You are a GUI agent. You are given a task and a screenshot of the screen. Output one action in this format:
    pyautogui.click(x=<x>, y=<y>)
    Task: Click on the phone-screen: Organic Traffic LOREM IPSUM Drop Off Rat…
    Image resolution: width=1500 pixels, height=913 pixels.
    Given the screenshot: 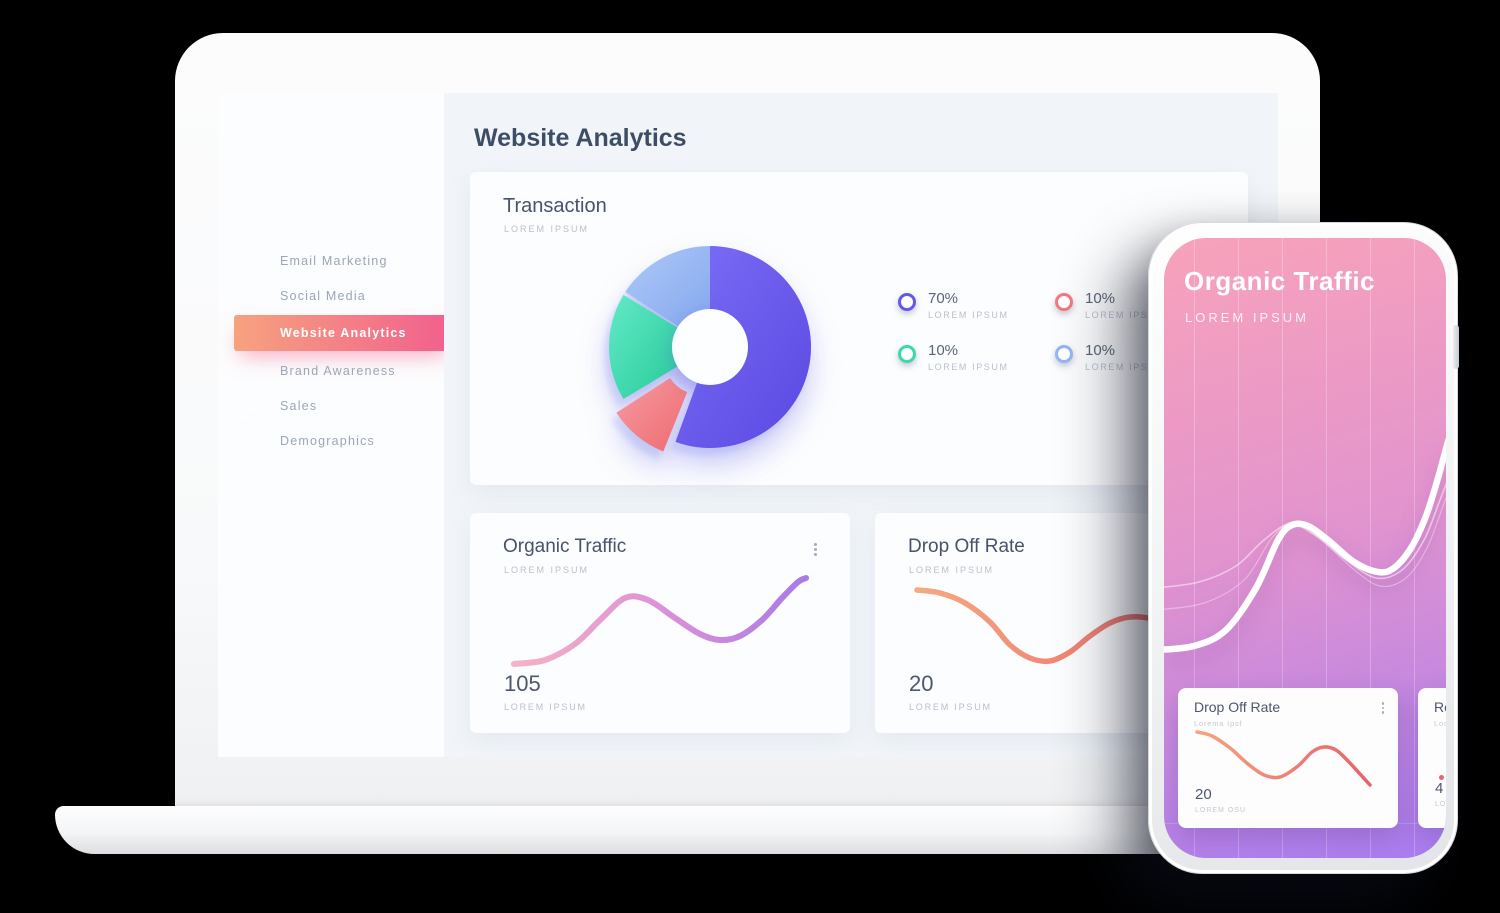 What is the action you would take?
    pyautogui.click(x=1305, y=548)
    